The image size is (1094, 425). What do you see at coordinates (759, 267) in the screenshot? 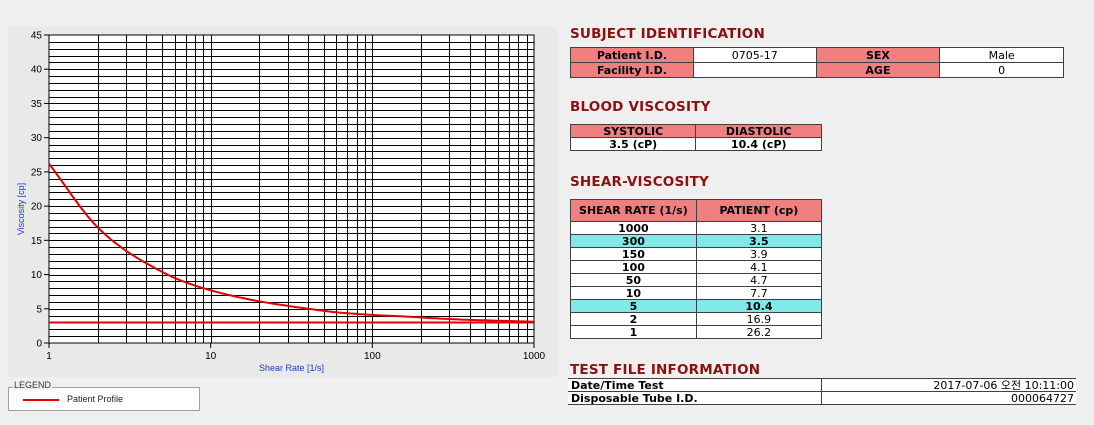
I see `patient-cell: 4.1` at bounding box center [759, 267].